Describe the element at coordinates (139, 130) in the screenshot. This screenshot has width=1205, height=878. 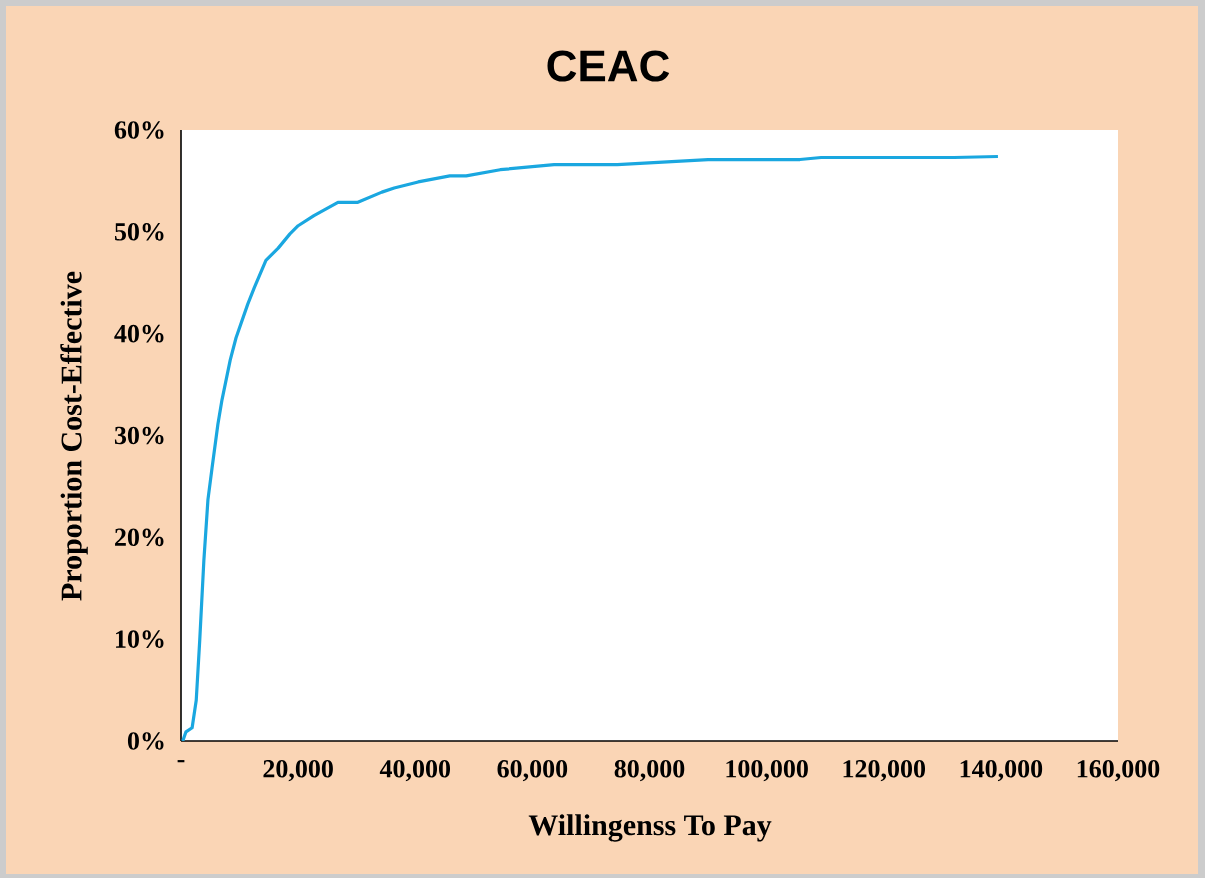
I see `y-tick-label: 60%` at that location.